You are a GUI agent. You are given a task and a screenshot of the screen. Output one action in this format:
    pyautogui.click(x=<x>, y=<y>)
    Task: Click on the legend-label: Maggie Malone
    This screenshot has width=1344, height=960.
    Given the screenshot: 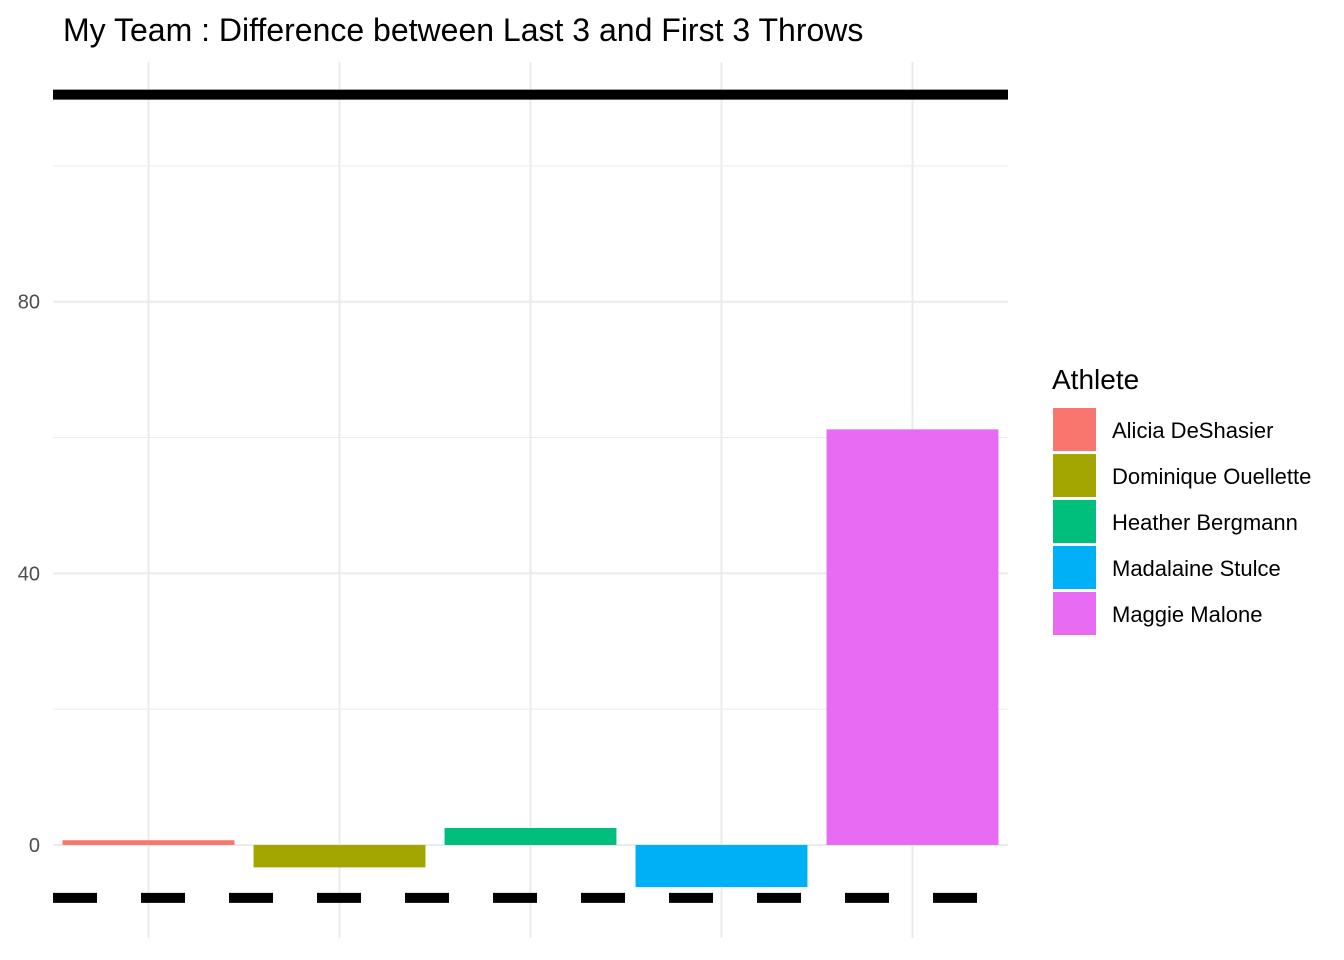 What is the action you would take?
    pyautogui.click(x=1187, y=614)
    